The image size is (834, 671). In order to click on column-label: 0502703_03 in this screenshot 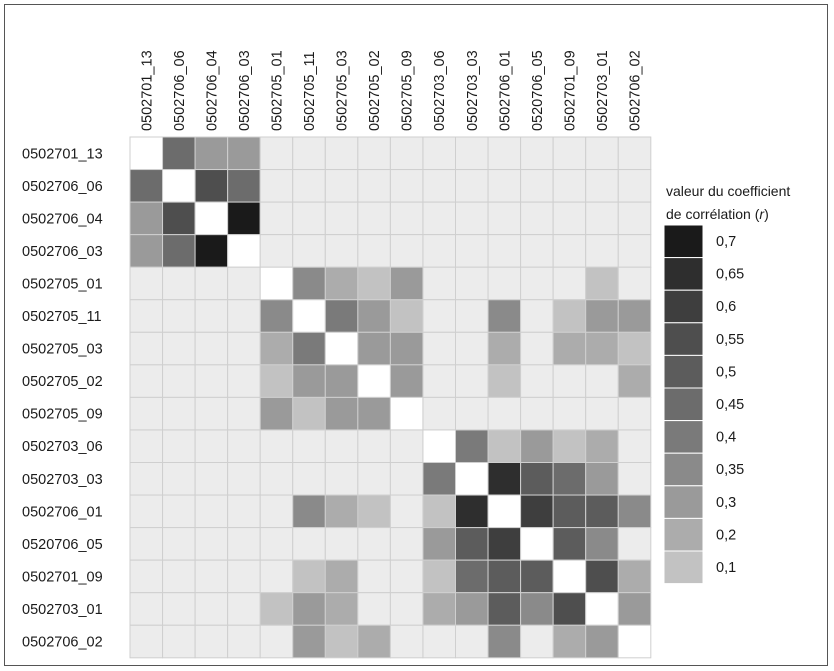, I will do `click(473, 90)`.